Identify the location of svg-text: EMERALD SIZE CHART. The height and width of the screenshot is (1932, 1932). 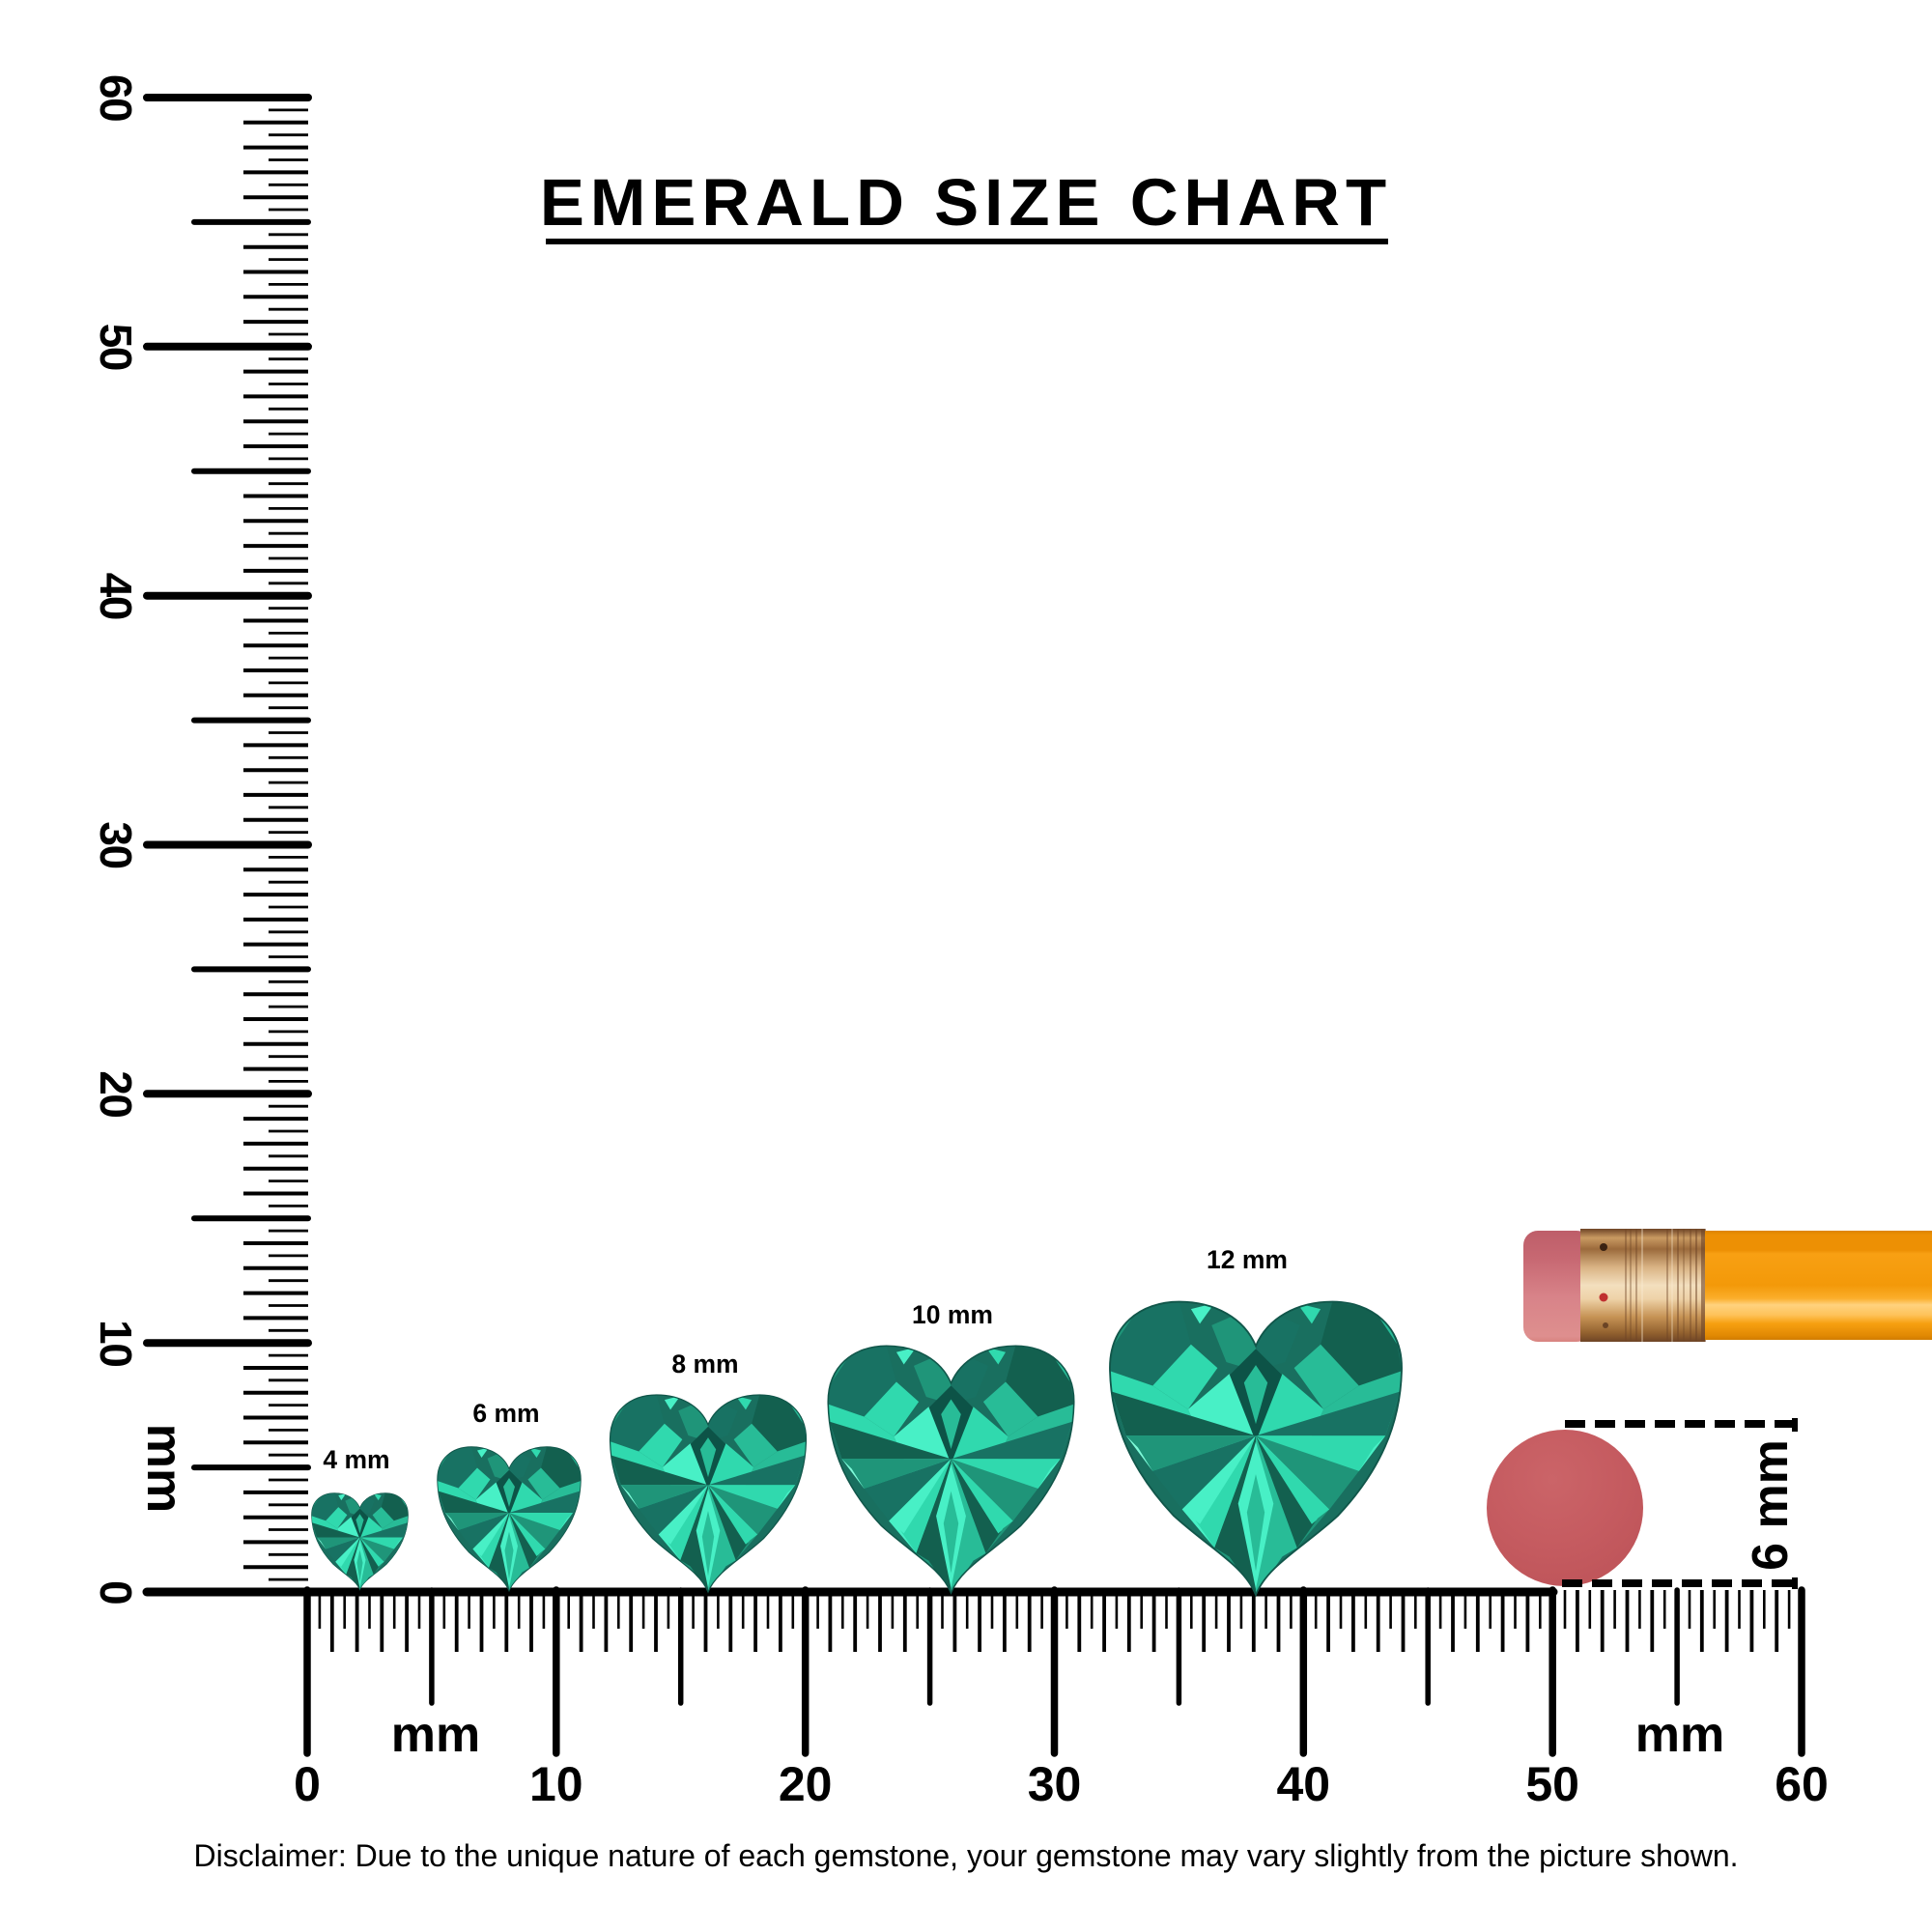
(966, 202).